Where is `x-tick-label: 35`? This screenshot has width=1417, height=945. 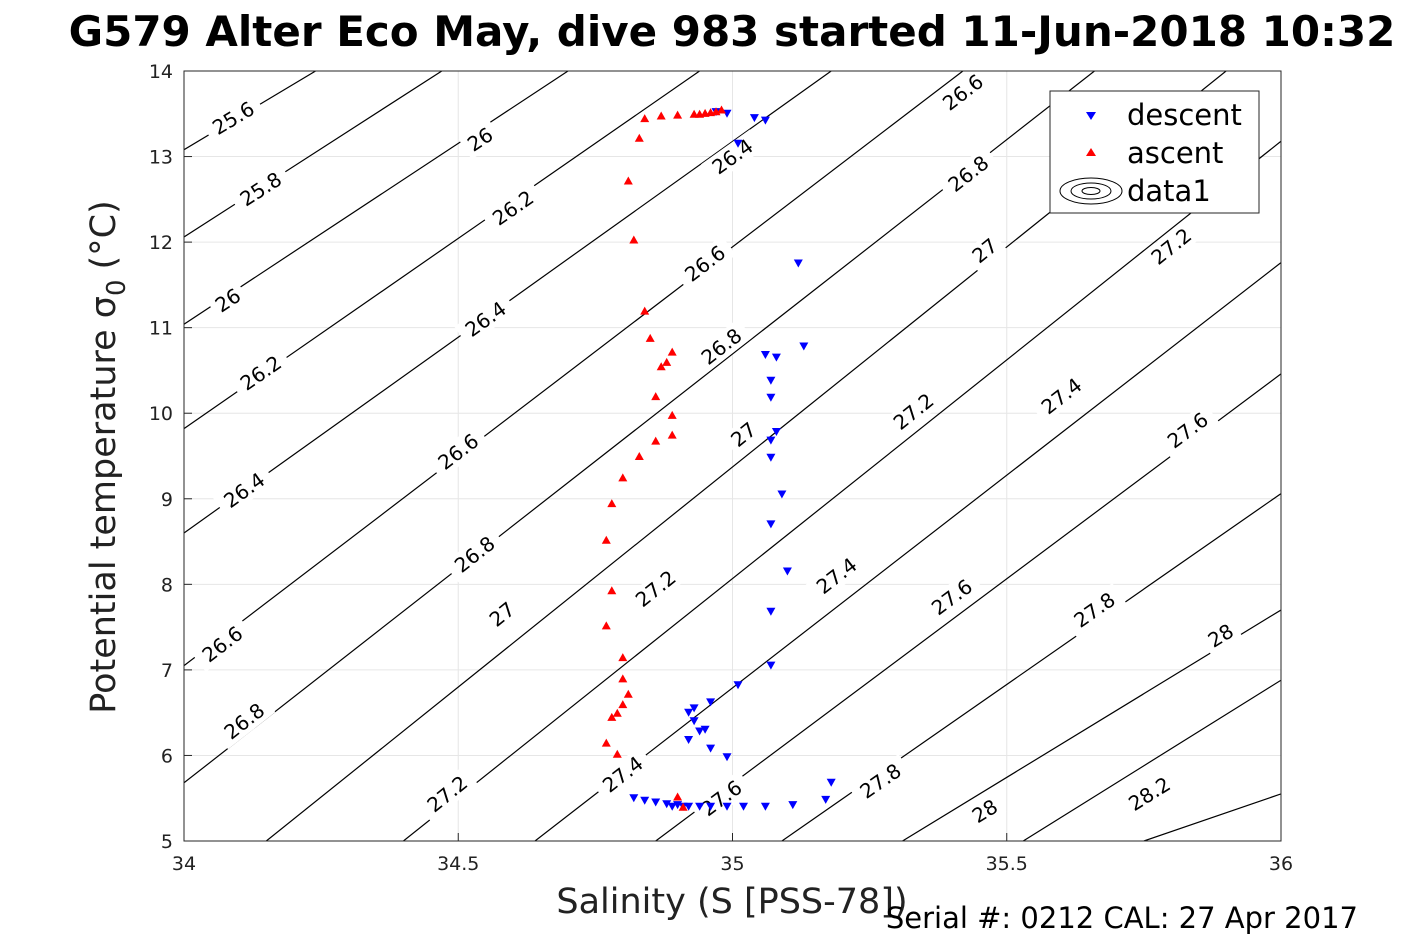
x-tick-label: 35 is located at coordinates (732, 864).